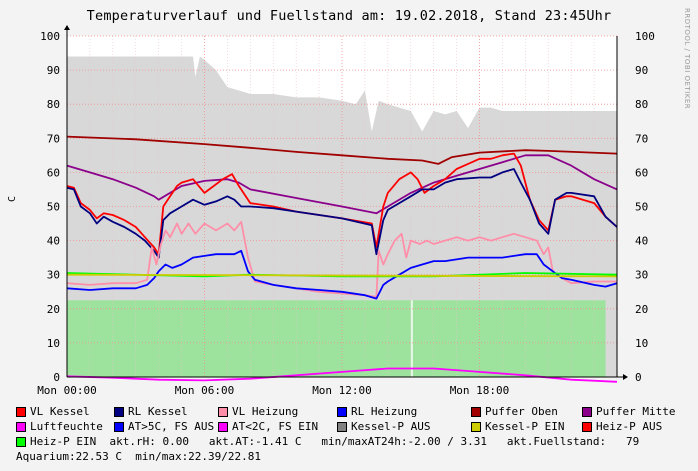 This screenshot has width=698, height=471. I want to click on legend-item-rl-heizung: RL Heizung, so click(377, 411).